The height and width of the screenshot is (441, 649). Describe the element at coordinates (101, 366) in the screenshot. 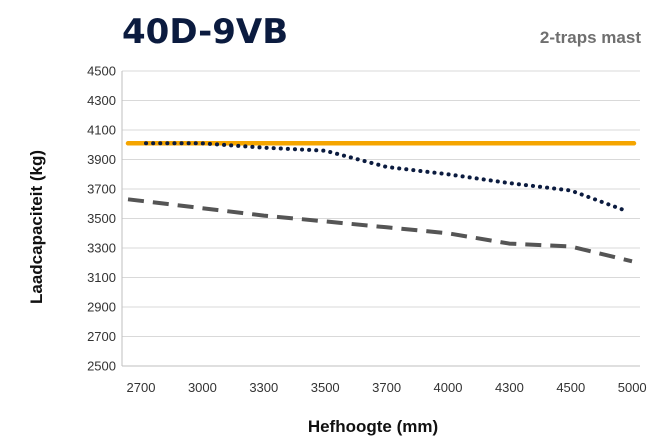

I see `y-tick-label: 2500` at that location.